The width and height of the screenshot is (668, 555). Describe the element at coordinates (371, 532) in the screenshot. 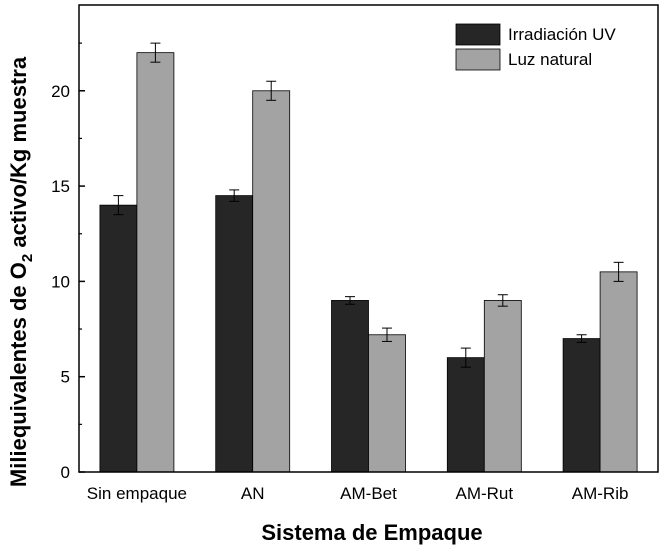

I see `x-axis-title: Sistema de Empaque` at that location.